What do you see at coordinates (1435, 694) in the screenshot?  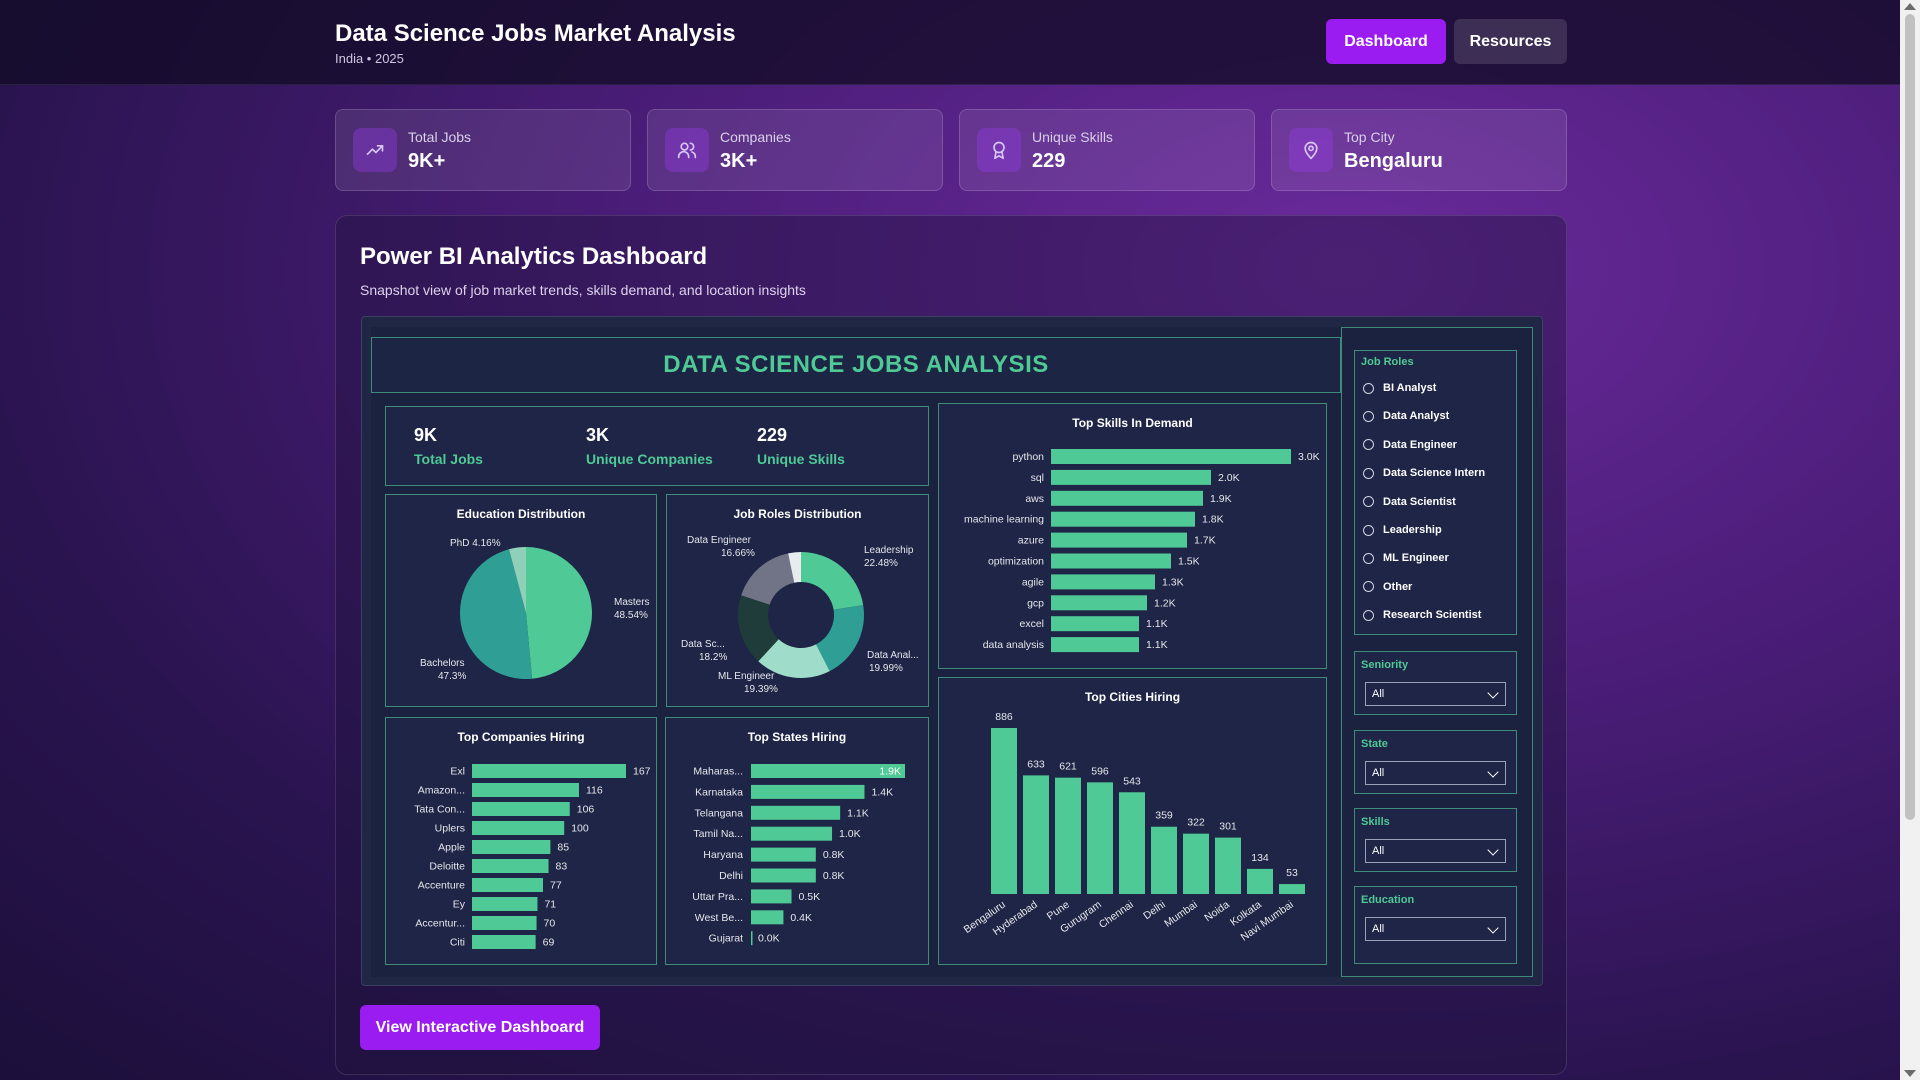 I see `seniority-dropdown: All` at bounding box center [1435, 694].